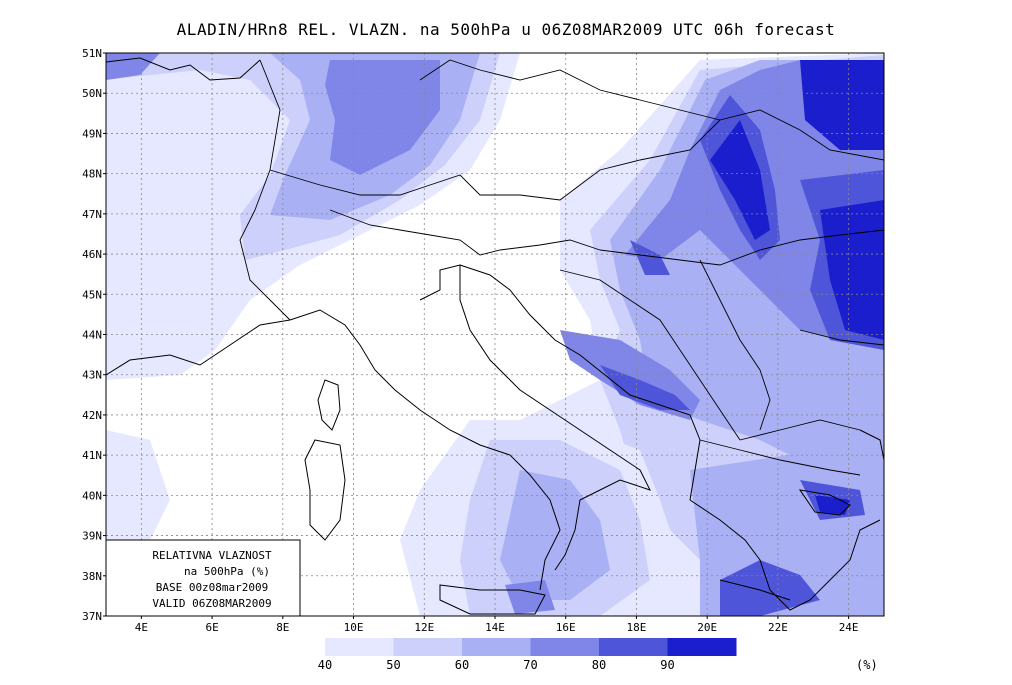 This screenshot has width=1012, height=685. What do you see at coordinates (282, 627) in the screenshot?
I see `lon-tick-label: 8E` at bounding box center [282, 627].